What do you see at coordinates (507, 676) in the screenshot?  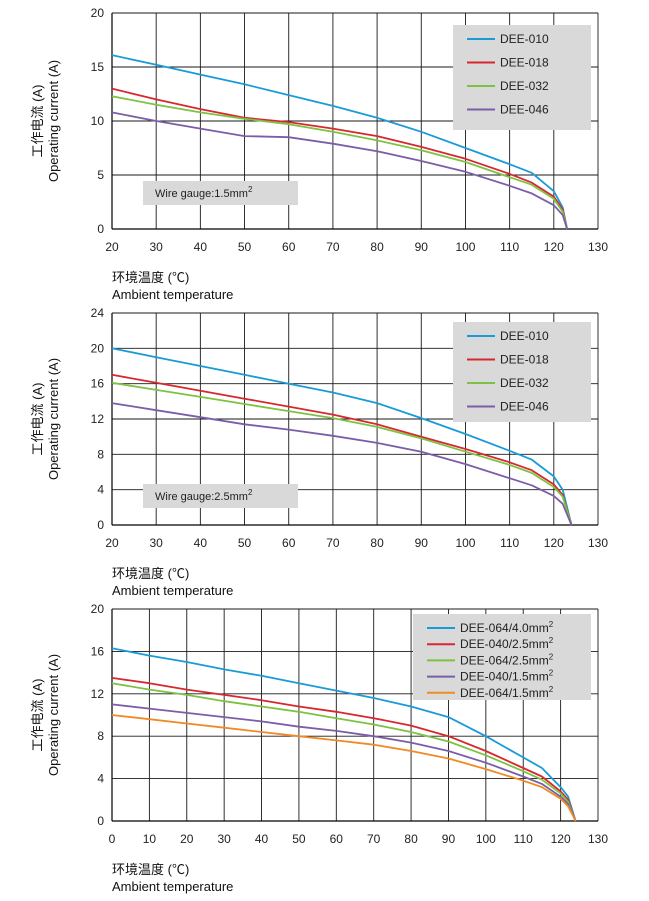 I see `legend-entry: DEE-040/1.5mm2` at bounding box center [507, 676].